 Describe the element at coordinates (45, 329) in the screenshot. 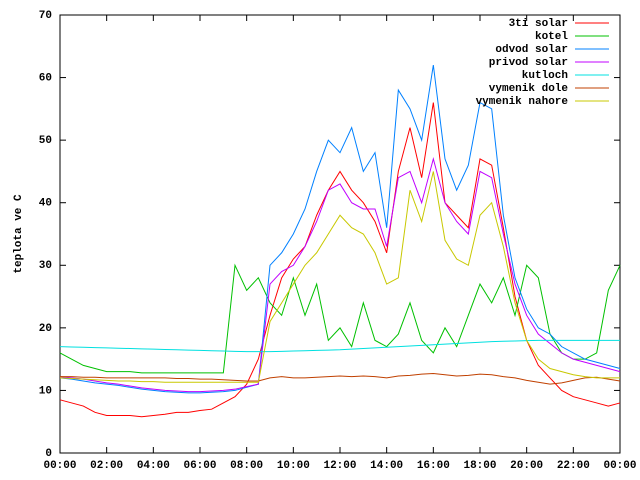

I see `y-tick-label: 20` at that location.